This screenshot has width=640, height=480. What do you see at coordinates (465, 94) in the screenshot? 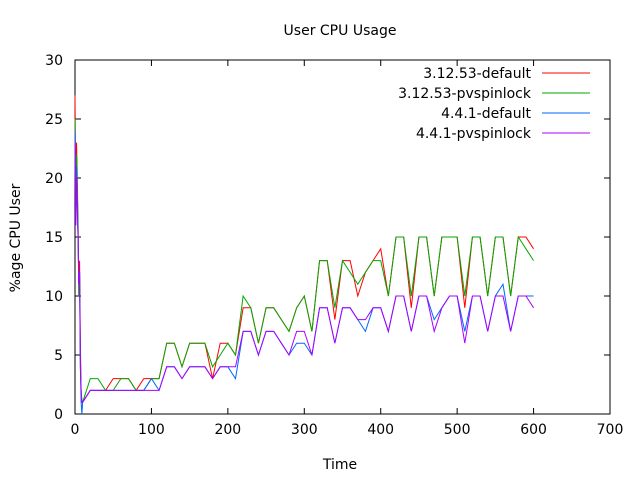
I see `legend-label-2: 3.12.53-pvspinlock` at bounding box center [465, 94].